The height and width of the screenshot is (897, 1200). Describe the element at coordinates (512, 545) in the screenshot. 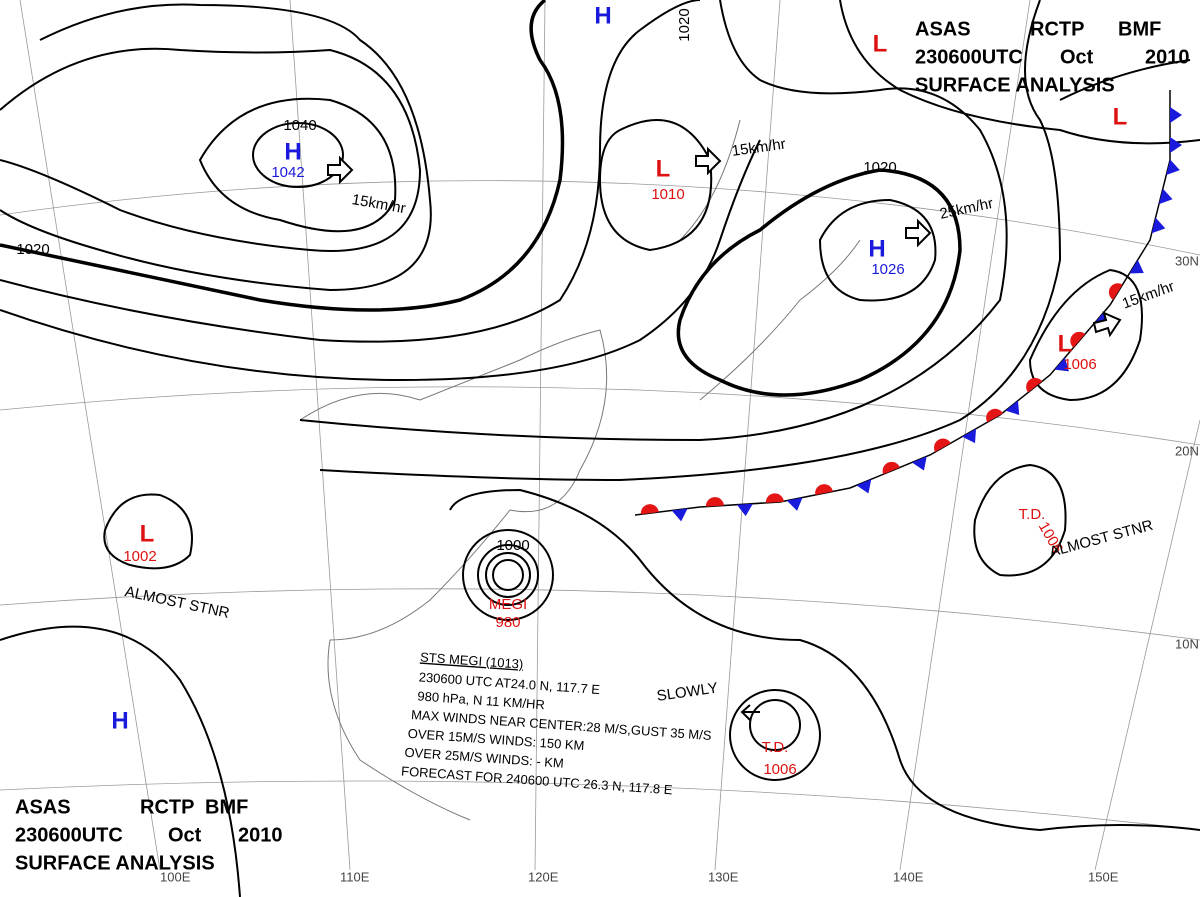

I see `isobar-label: 1000` at that location.